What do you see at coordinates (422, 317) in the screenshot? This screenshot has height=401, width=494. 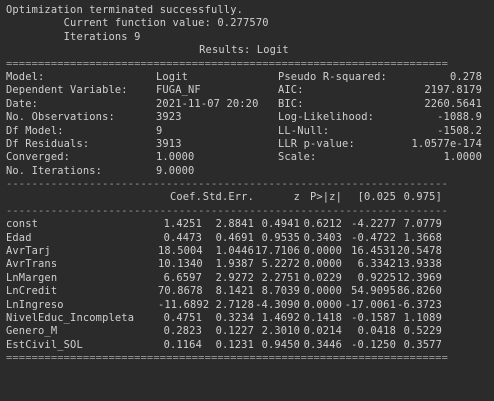 I see `coef-ci-high: 1.1089` at bounding box center [422, 317].